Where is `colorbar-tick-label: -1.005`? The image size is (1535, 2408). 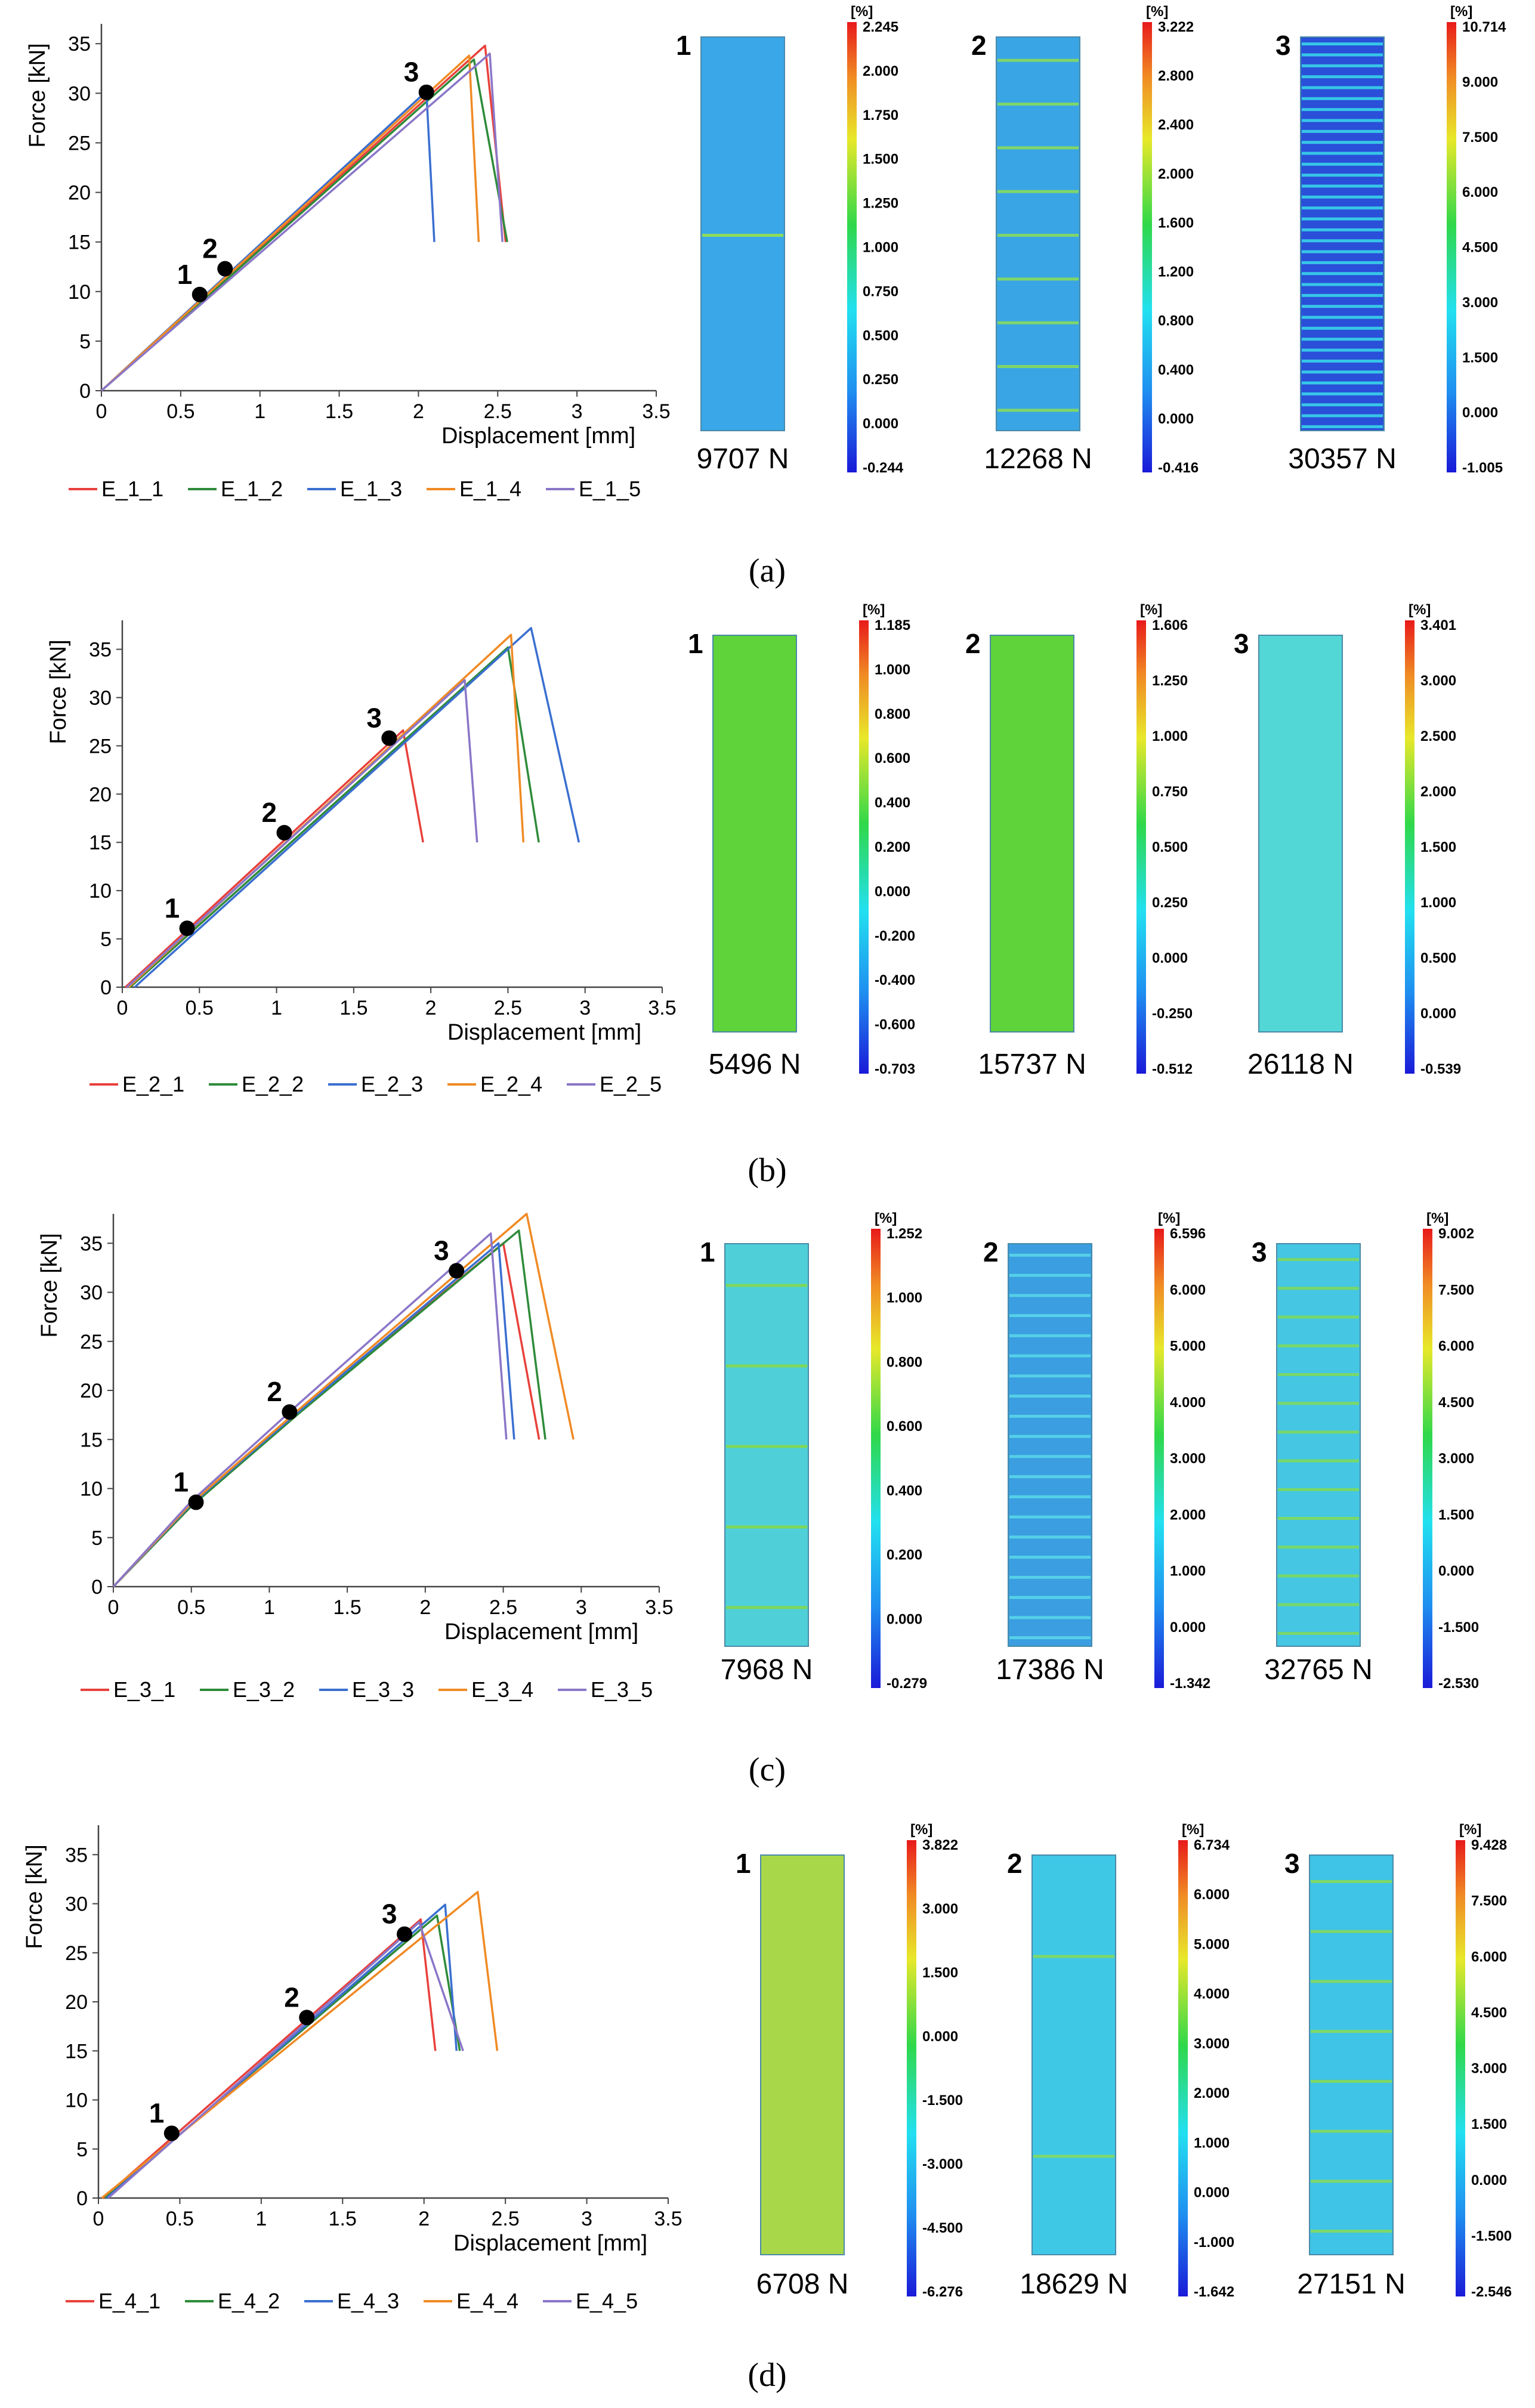 colorbar-tick-label: -1.005 is located at coordinates (1482, 468).